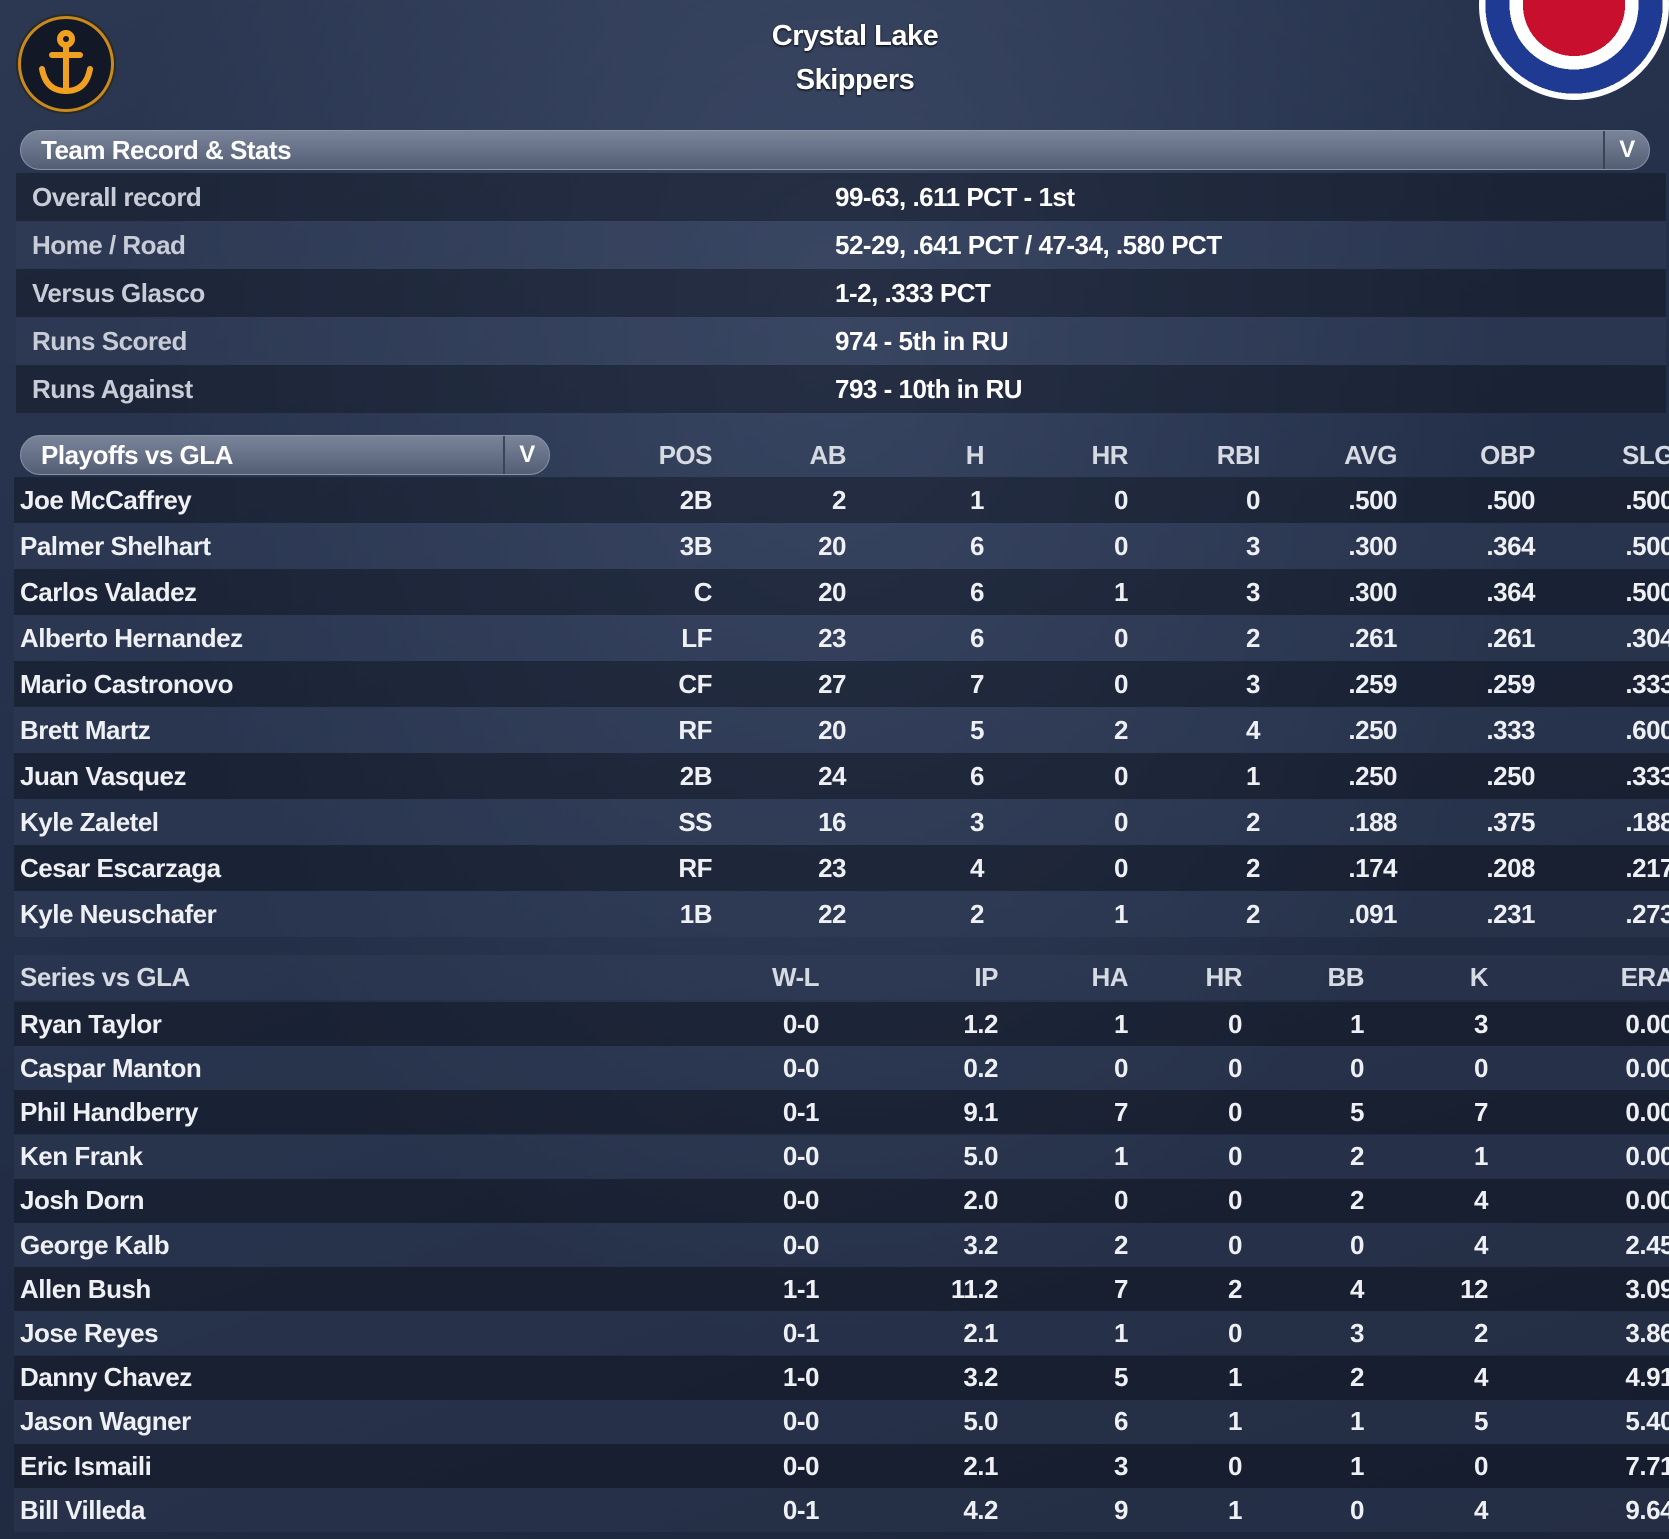 This screenshot has height=1539, width=1669. What do you see at coordinates (1372, 499) in the screenshot?
I see `stat-cell: .500` at bounding box center [1372, 499].